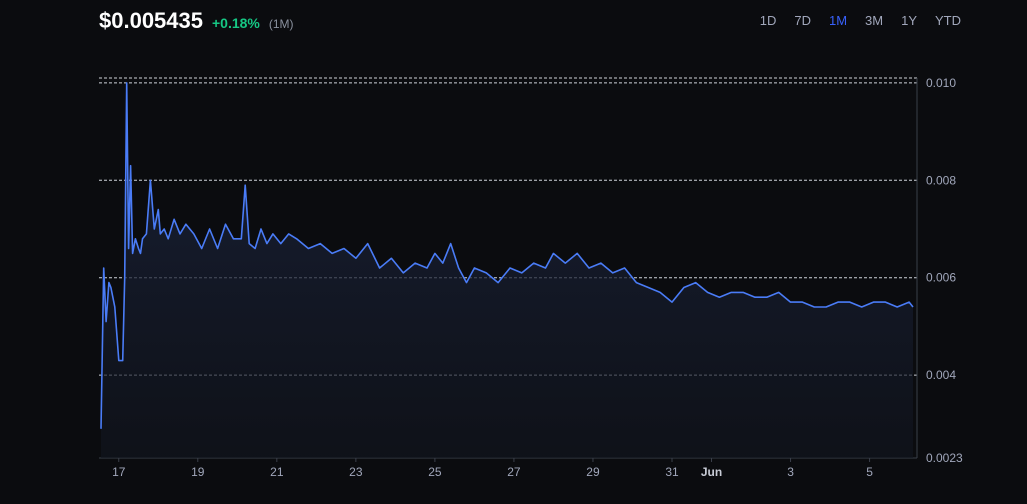 The width and height of the screenshot is (1027, 504). I want to click on range-tab-1d: 1D, so click(768, 20).